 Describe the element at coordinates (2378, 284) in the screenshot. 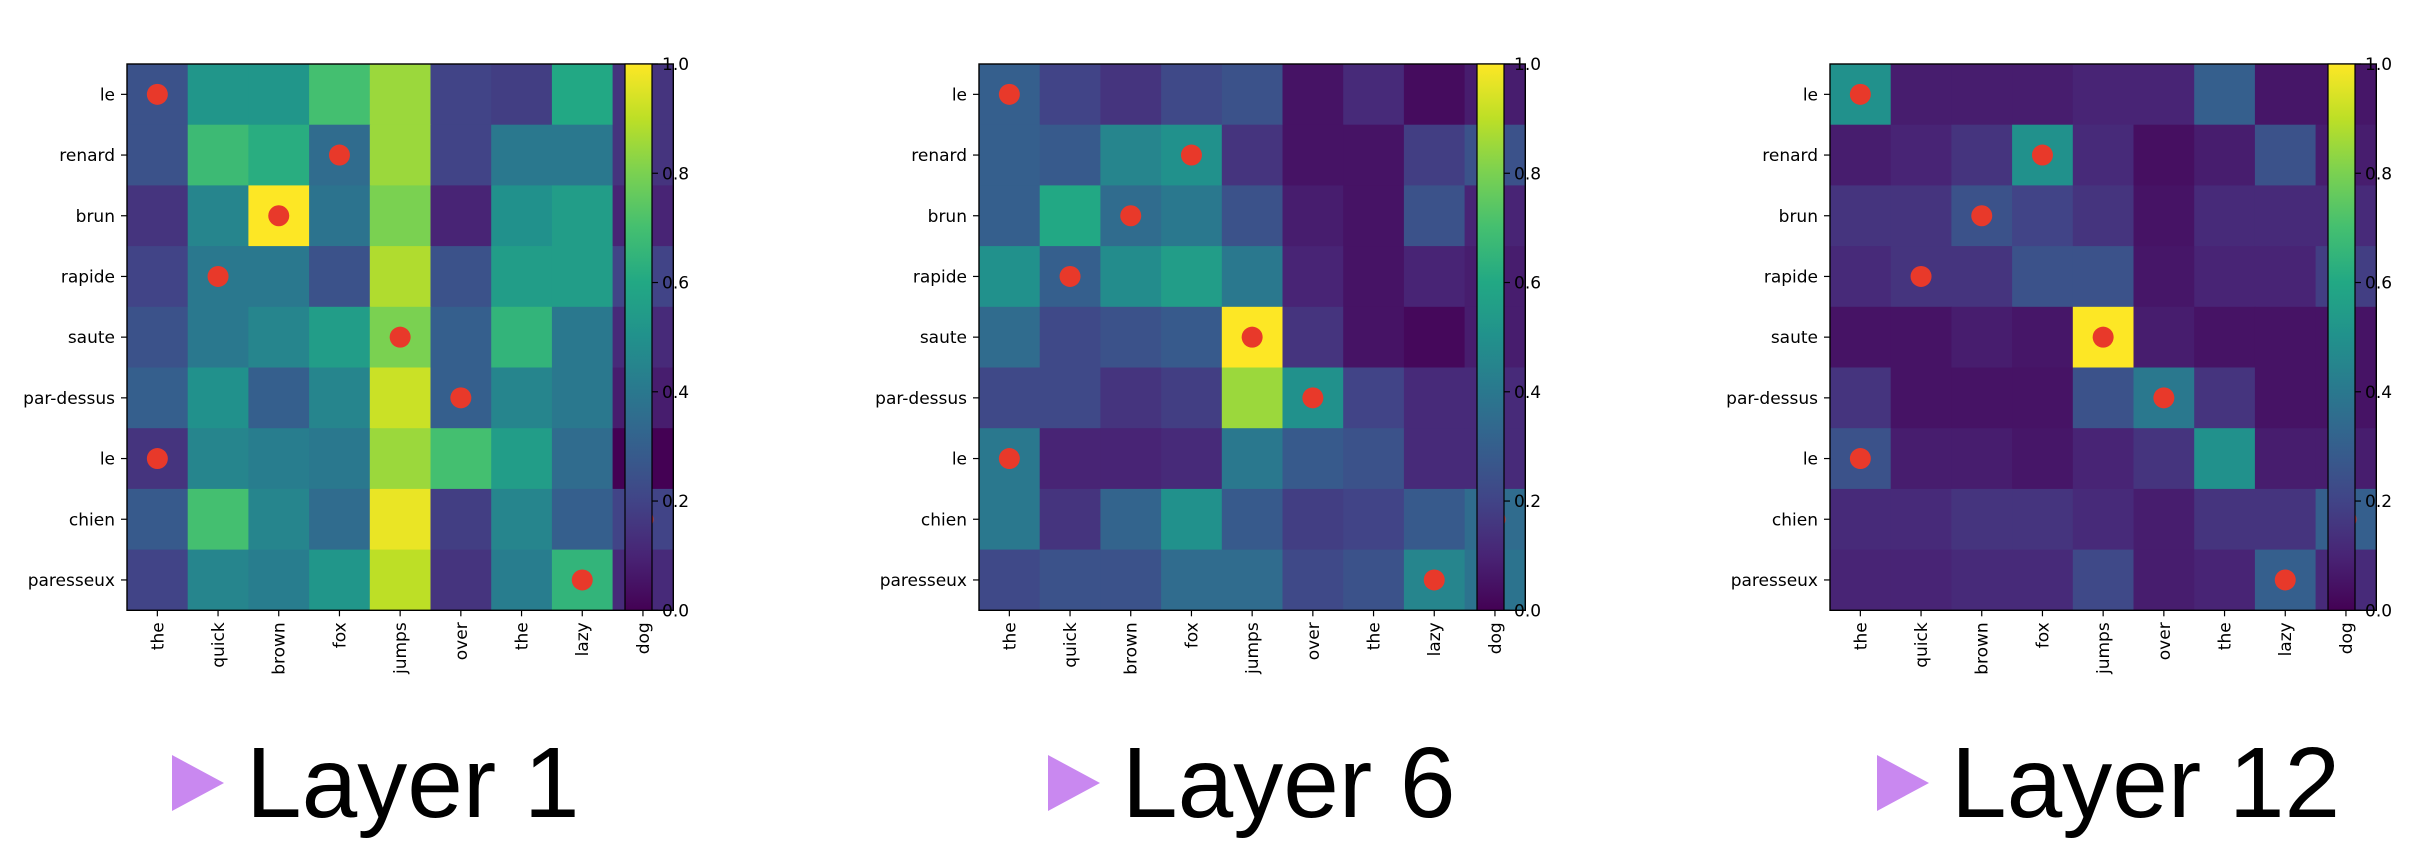

I see `colorbar-tick-label: 0.6` at that location.